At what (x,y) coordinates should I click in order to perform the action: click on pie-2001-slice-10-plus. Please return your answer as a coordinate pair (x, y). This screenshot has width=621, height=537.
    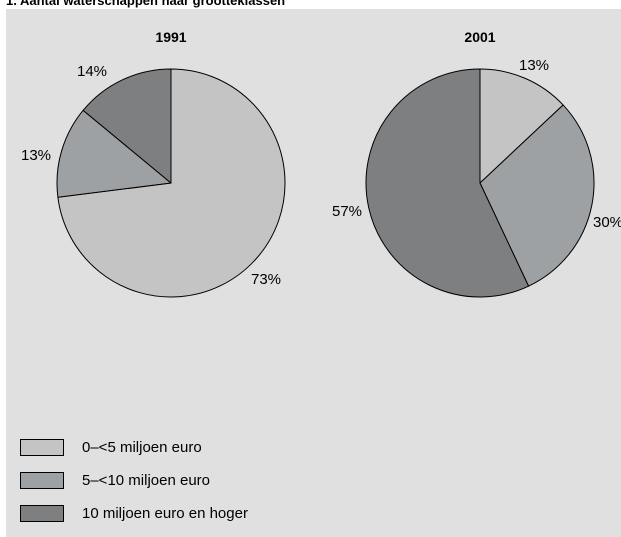
    Looking at the image, I should click on (447, 183).